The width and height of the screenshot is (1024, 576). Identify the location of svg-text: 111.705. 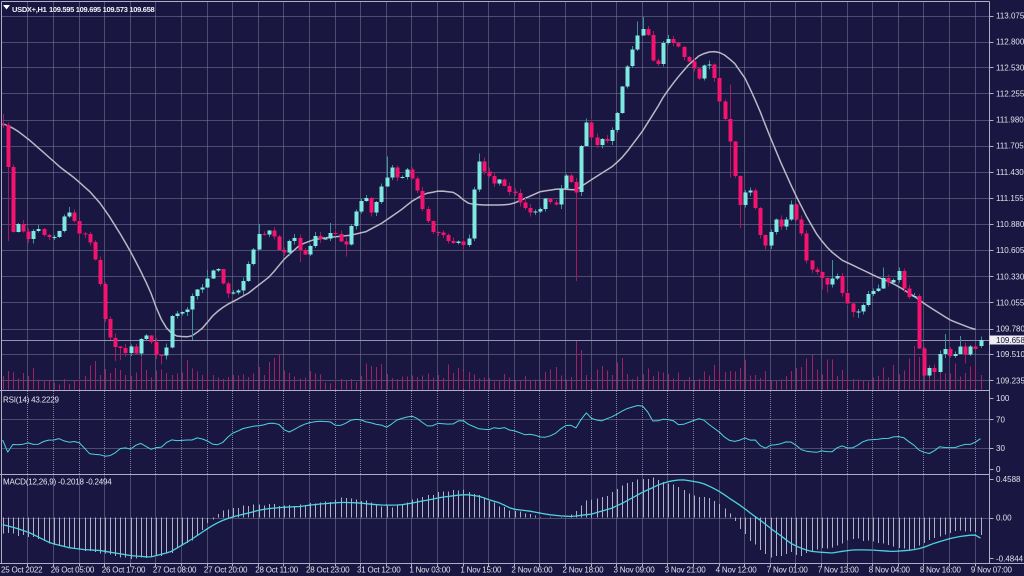
(1010, 146).